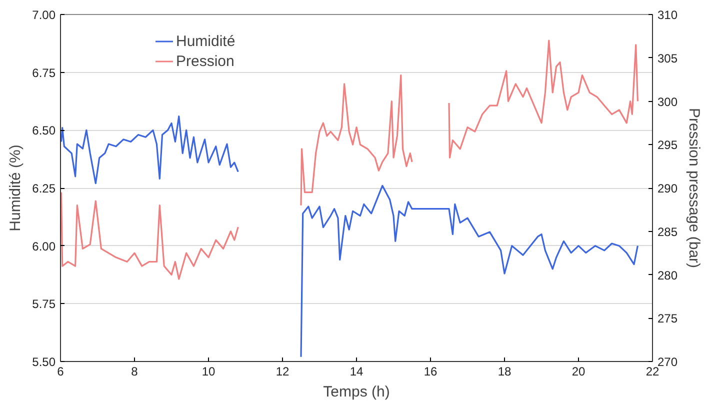  What do you see at coordinates (44, 246) in the screenshot?
I see `y-tick-label: 6.00` at bounding box center [44, 246].